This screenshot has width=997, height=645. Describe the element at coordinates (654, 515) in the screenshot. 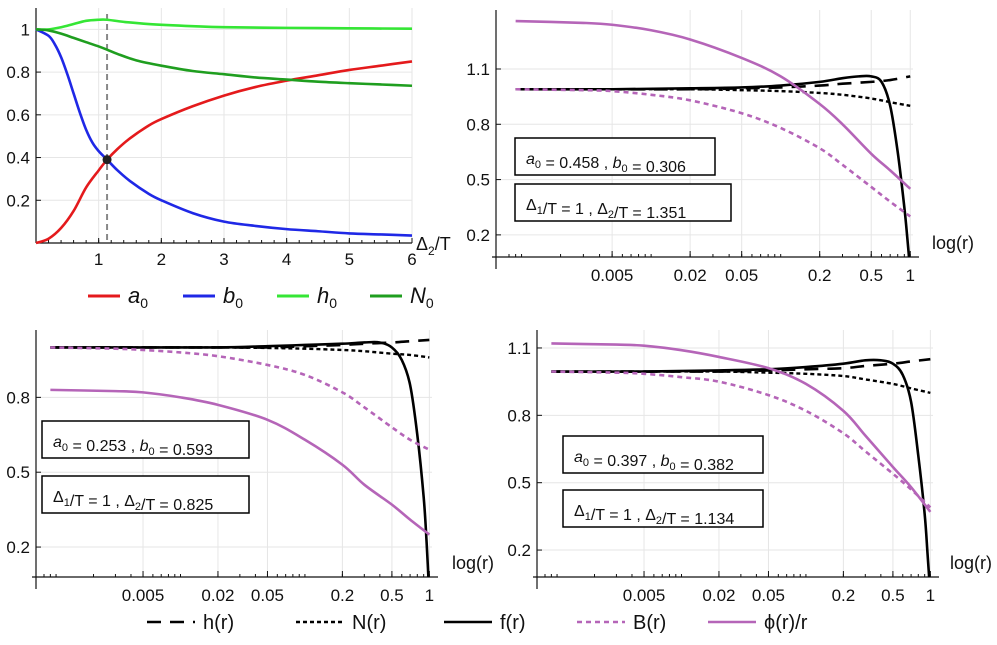

I see `annotation-text: Δ1/T = 1 , Δ2/T = 1.134` at that location.